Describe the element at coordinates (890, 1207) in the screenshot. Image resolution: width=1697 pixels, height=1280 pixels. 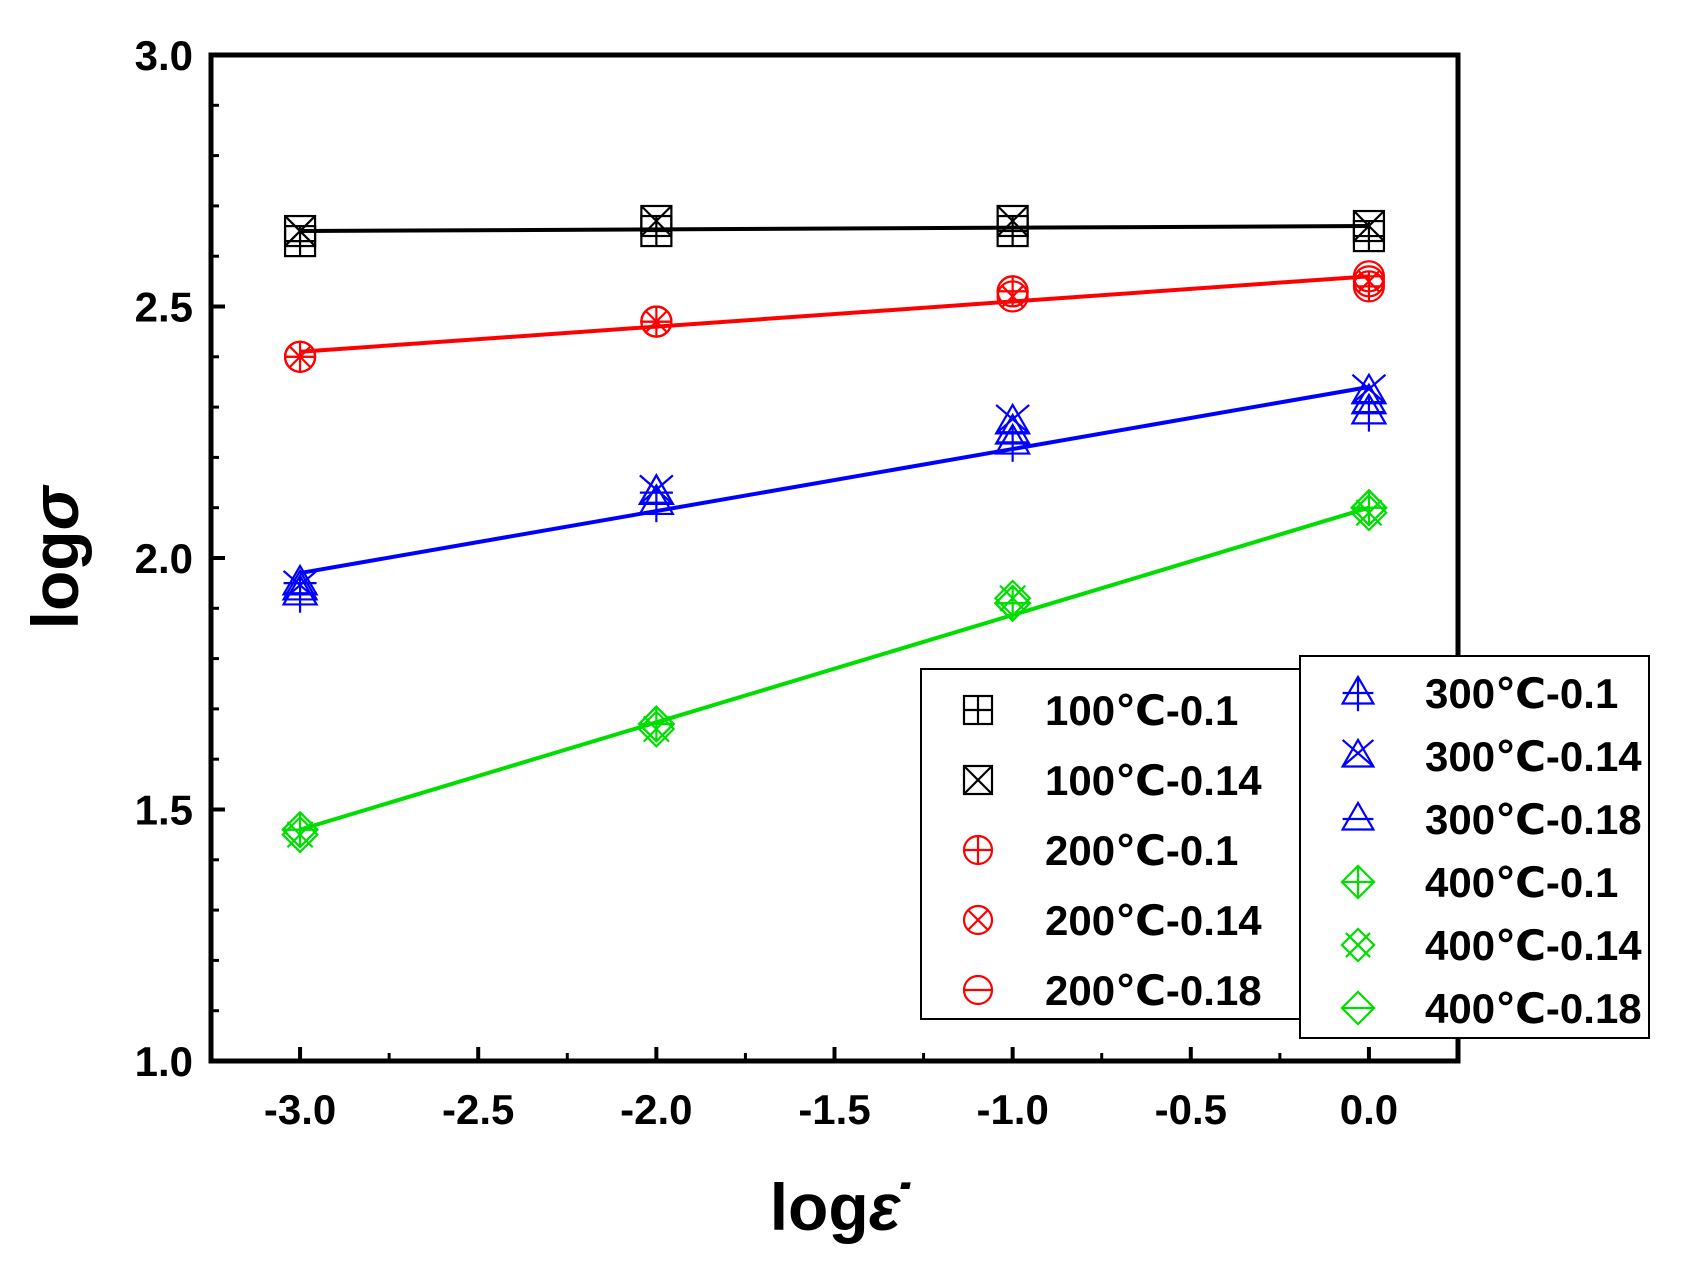
I see `x-axis-title-symbol: ε̇` at that location.